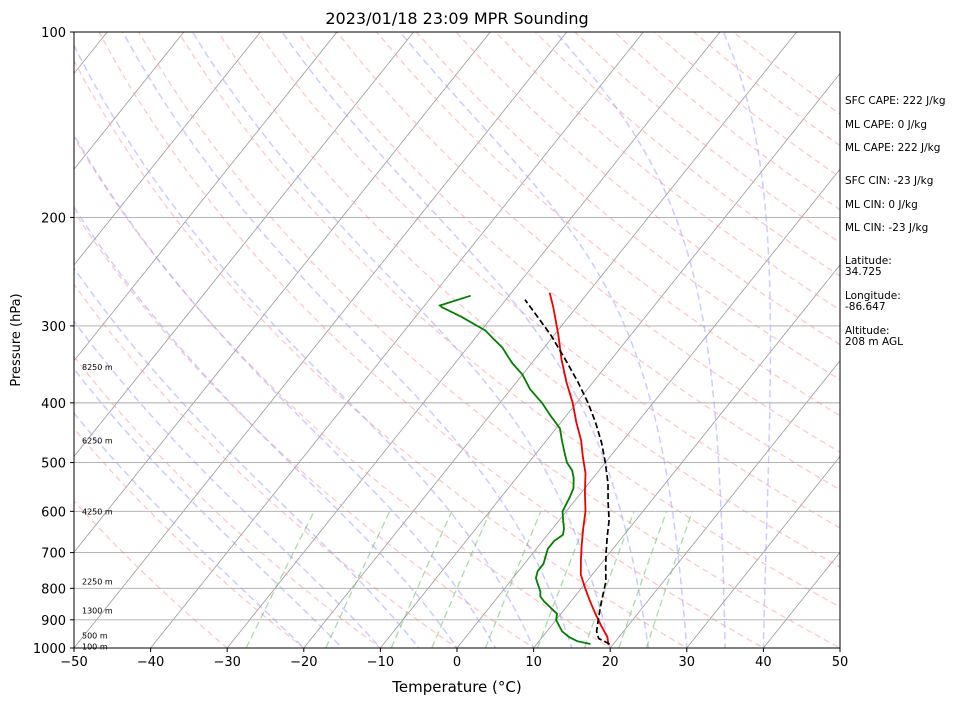 This screenshot has height=705, width=961. I want to click on altitude-label: 8250 m, so click(97, 367).